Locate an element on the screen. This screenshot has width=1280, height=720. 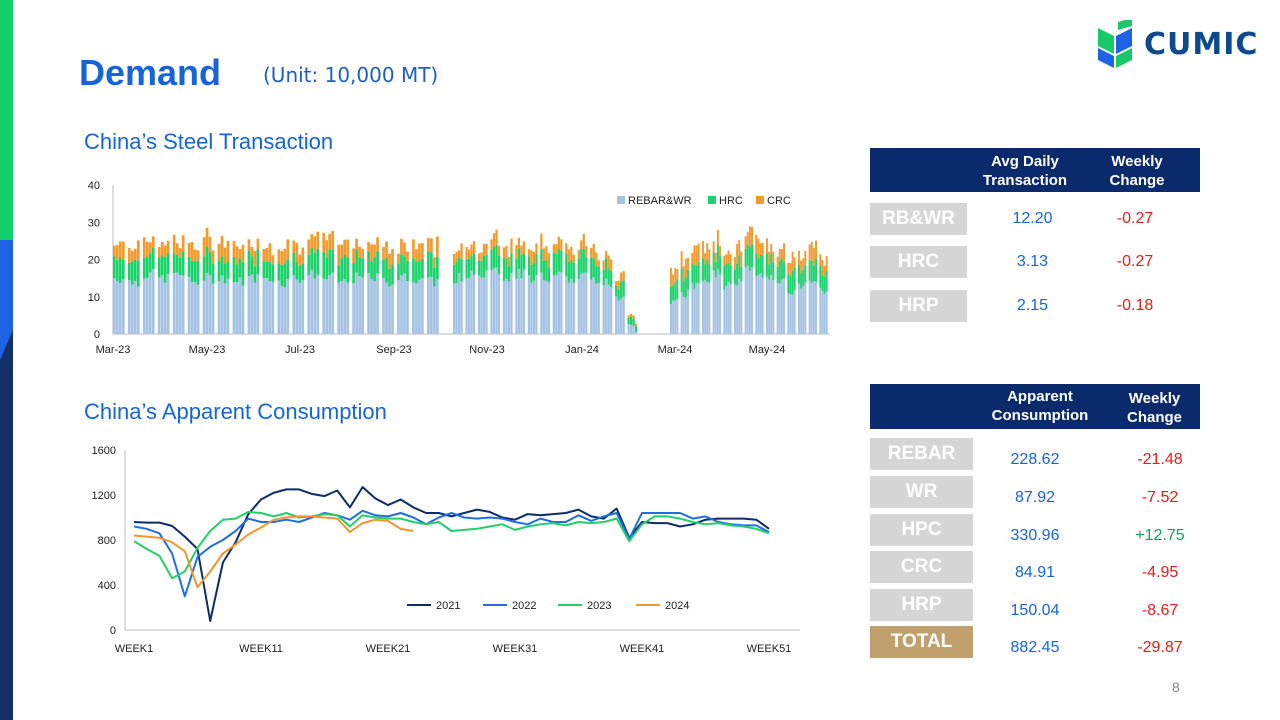
header-avg-daily: Avg Daily Transaction is located at coordinates (1025, 171).